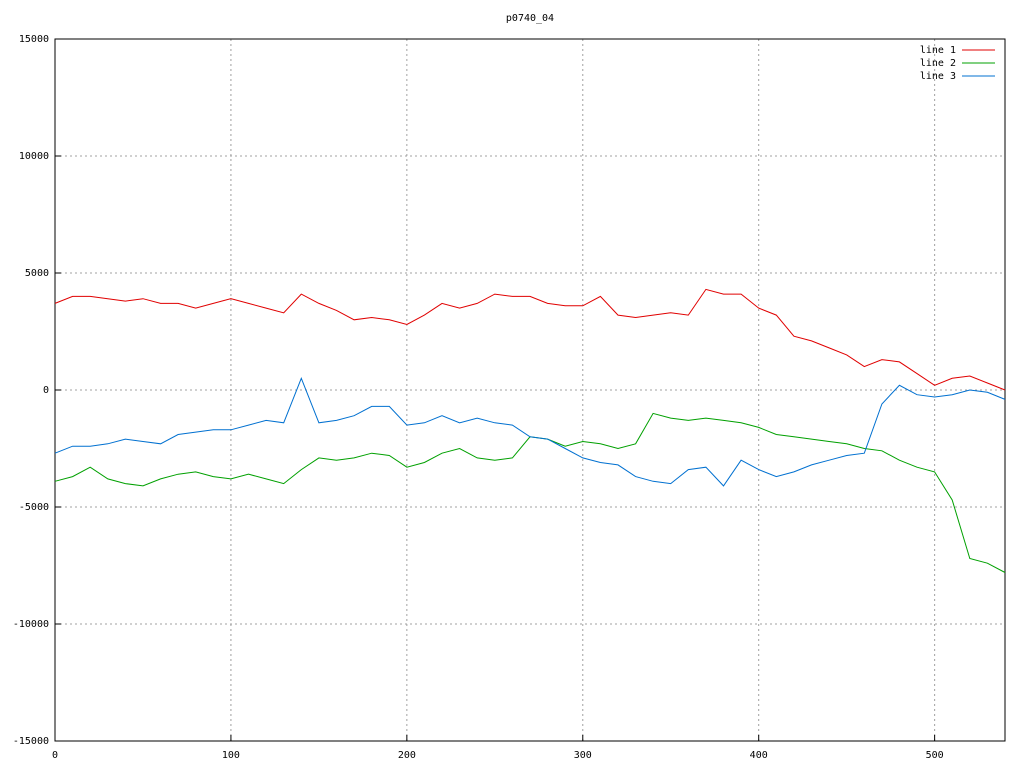 Image resolution: width=1024 pixels, height=768 pixels. Describe the element at coordinates (34, 39) in the screenshot. I see `y-tick-label: 15000` at that location.